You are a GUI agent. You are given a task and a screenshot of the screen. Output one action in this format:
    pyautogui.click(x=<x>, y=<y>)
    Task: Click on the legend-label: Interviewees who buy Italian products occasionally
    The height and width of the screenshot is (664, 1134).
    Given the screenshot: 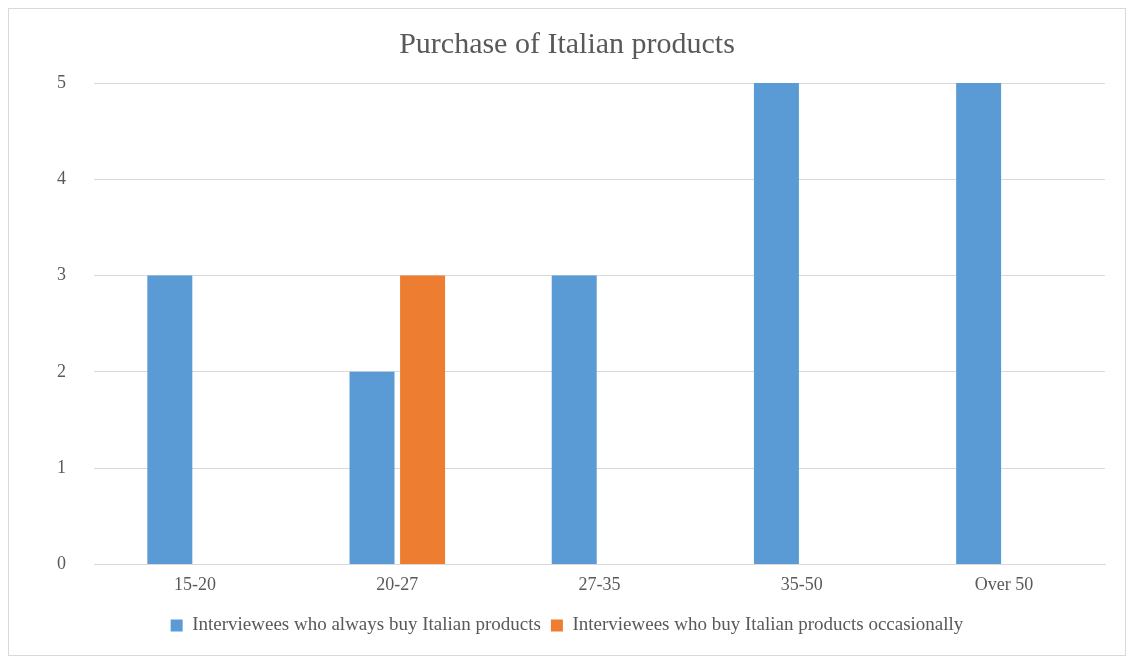 What is the action you would take?
    pyautogui.click(x=768, y=624)
    